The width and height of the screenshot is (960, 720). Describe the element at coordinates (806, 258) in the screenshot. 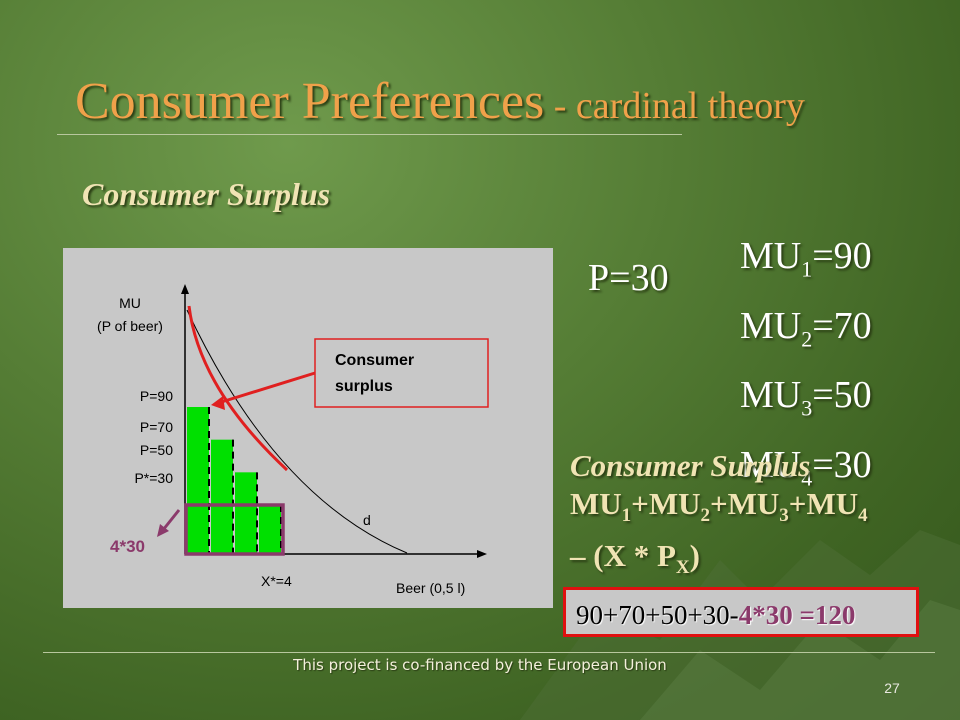

I see `mu-item: MU1=90` at that location.